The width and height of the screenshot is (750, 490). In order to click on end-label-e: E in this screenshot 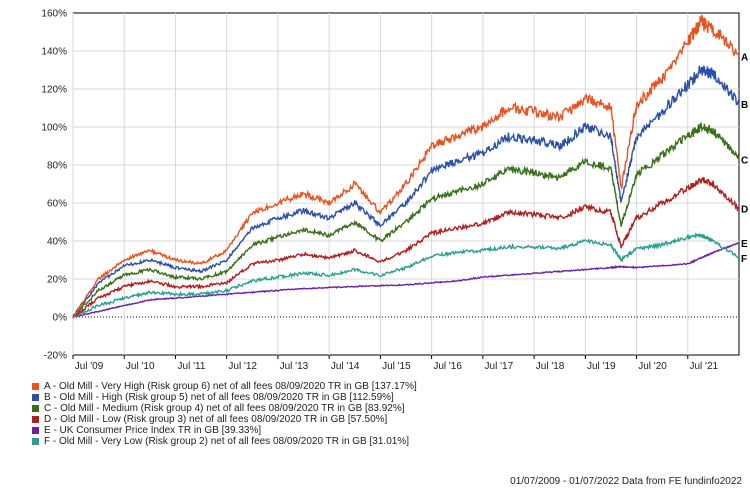, I will do `click(744, 244)`.